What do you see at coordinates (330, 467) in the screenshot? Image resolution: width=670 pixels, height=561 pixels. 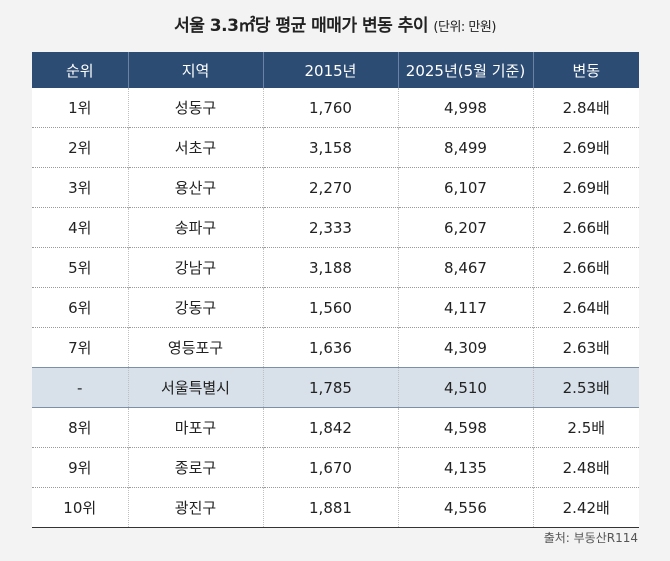 I see `cell-price-2015: 1,670` at bounding box center [330, 467].